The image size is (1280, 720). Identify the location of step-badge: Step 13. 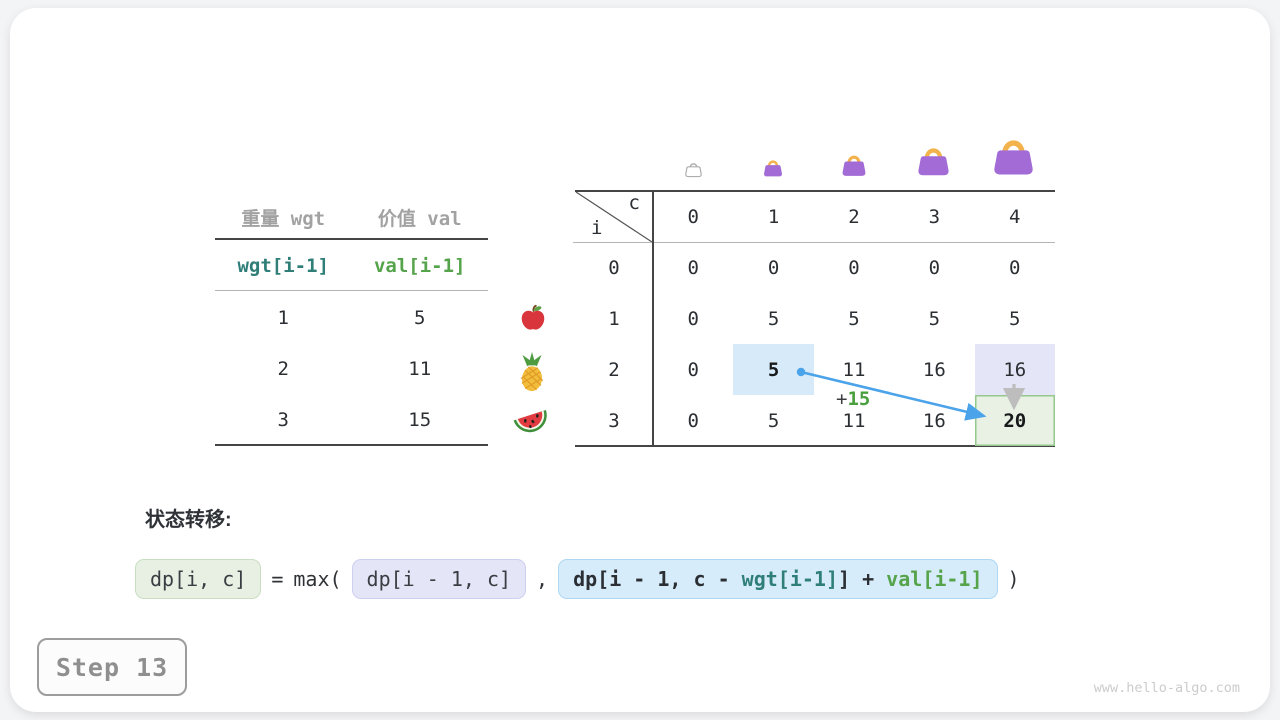
(112, 667).